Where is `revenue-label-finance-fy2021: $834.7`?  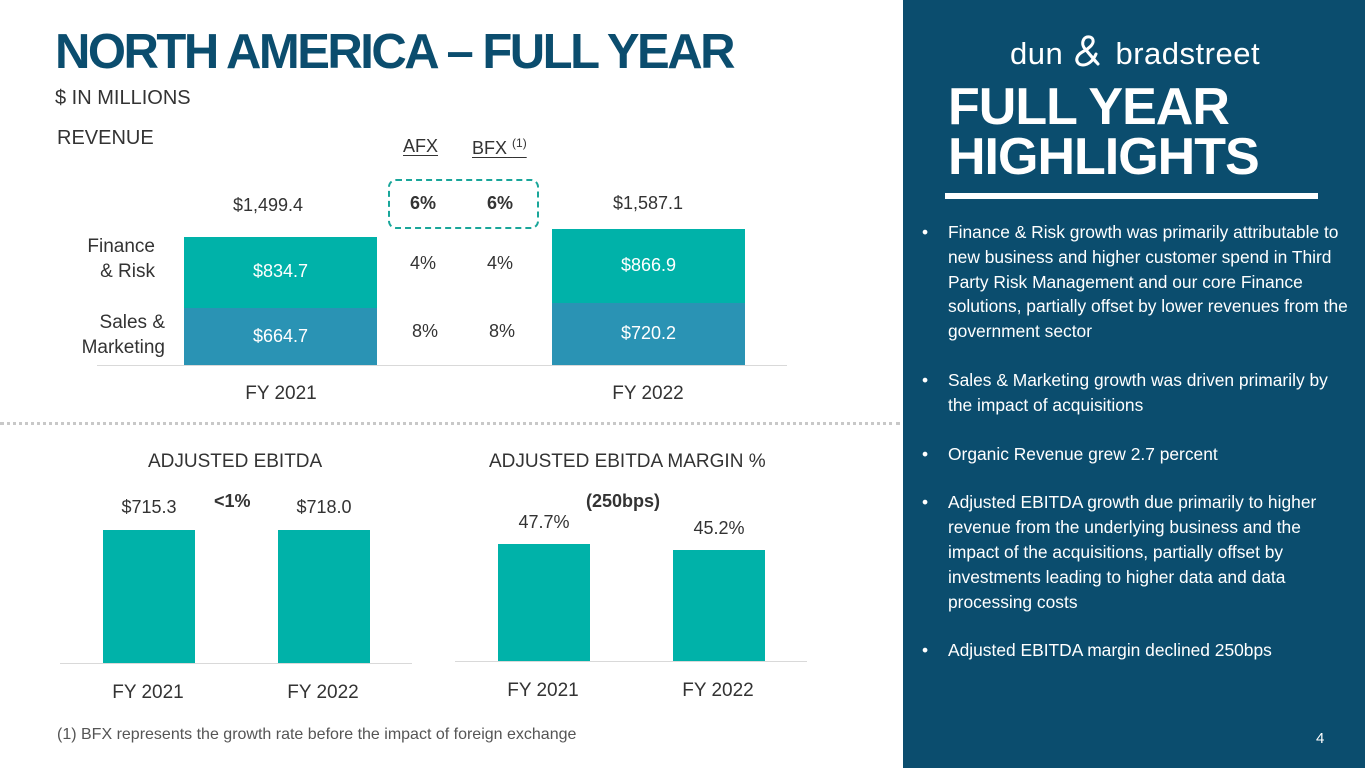 revenue-label-finance-fy2021: $834.7 is located at coordinates (280, 271).